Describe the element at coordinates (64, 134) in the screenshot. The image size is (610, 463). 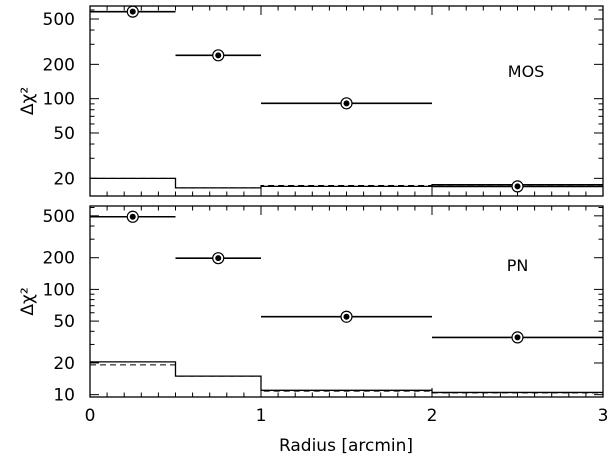
I see `mos-y-tick-label: 50` at that location.